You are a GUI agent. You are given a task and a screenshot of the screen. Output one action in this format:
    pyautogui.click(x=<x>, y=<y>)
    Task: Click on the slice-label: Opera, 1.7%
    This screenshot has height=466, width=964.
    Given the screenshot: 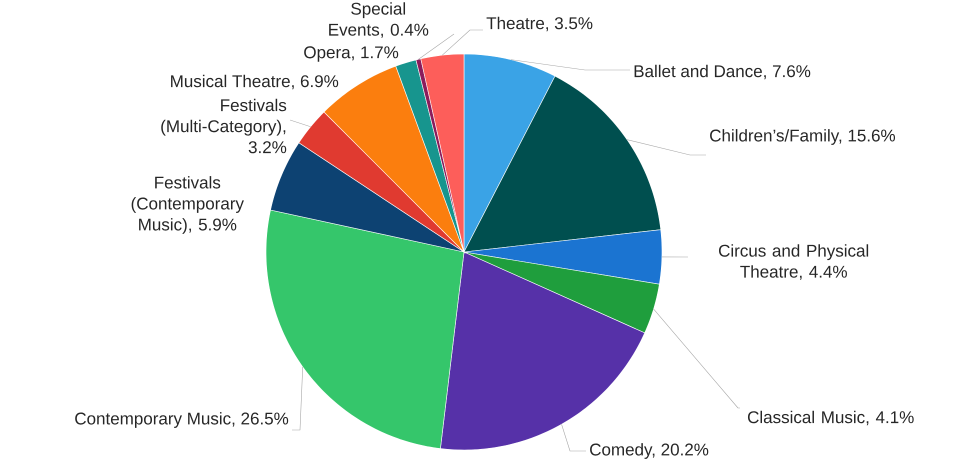 What is the action you would take?
    pyautogui.click(x=351, y=54)
    